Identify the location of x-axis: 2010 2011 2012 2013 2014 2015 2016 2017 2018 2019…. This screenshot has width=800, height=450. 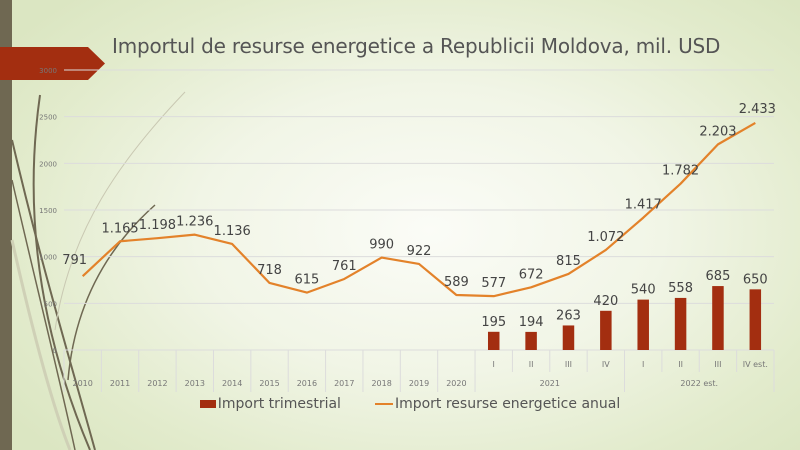
(419, 371).